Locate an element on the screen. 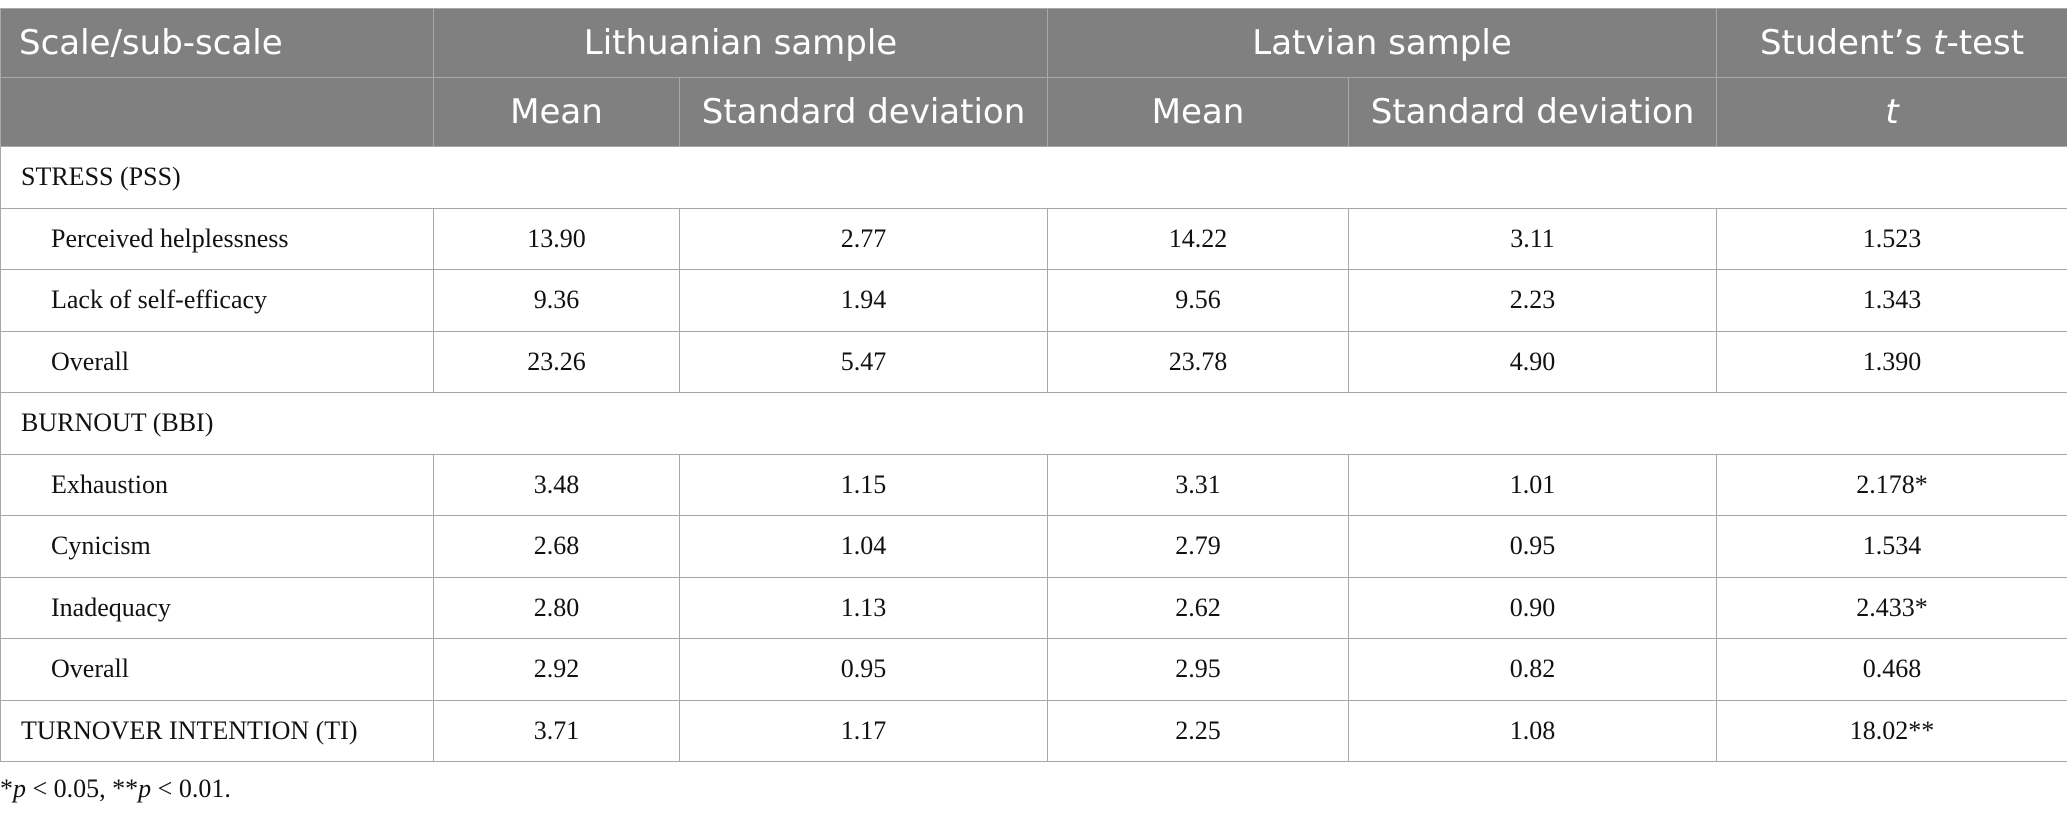 The image size is (2067, 820). header-lv-mean: Mean is located at coordinates (1198, 112).